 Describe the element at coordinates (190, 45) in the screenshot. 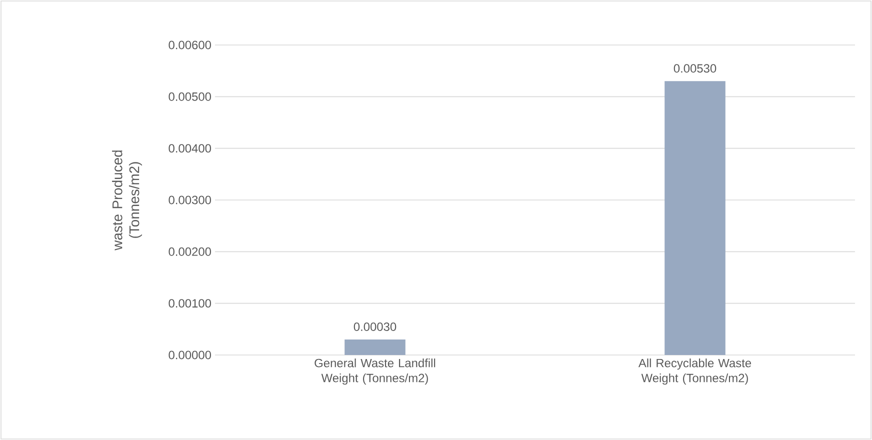

I see `y-tick-label: 0.00600` at that location.